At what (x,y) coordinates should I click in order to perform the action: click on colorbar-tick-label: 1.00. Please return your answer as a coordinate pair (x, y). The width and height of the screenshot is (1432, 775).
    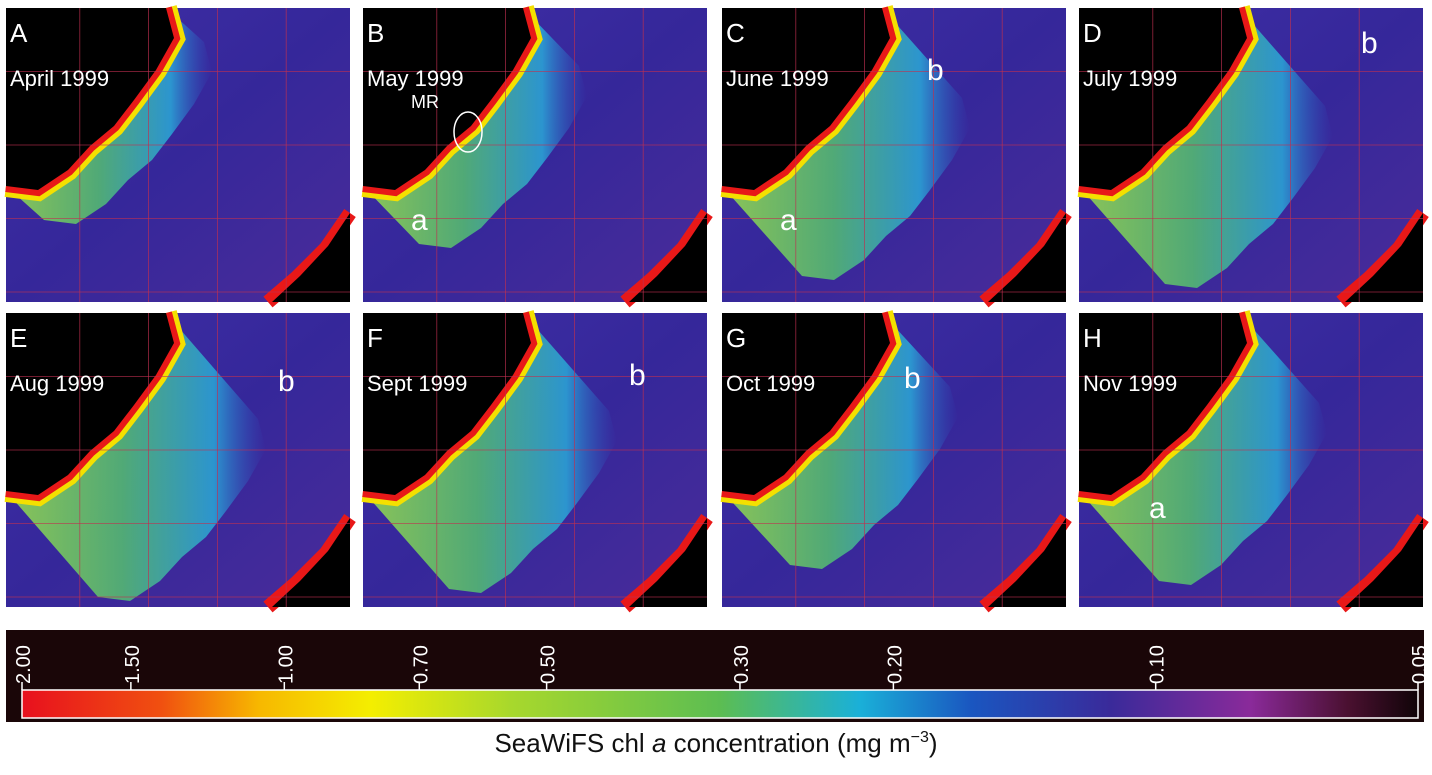
    Looking at the image, I should click on (286, 664).